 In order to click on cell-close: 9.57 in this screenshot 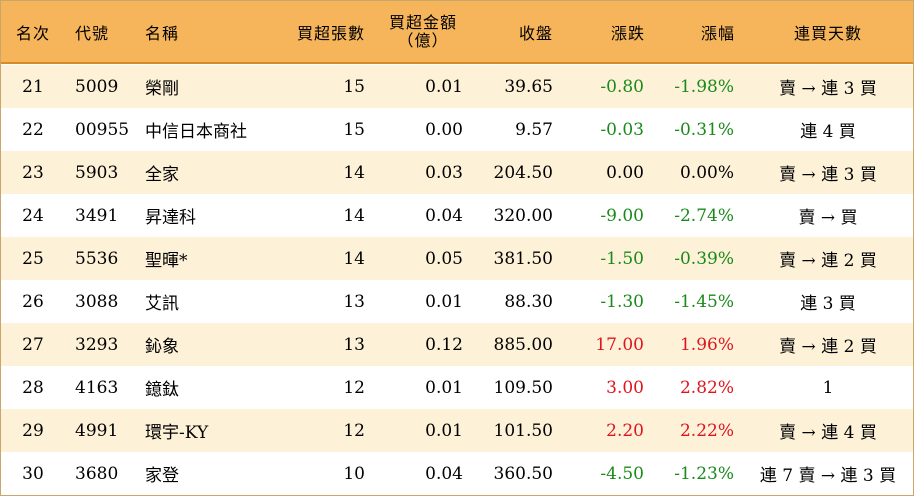, I will do `click(534, 129)`.